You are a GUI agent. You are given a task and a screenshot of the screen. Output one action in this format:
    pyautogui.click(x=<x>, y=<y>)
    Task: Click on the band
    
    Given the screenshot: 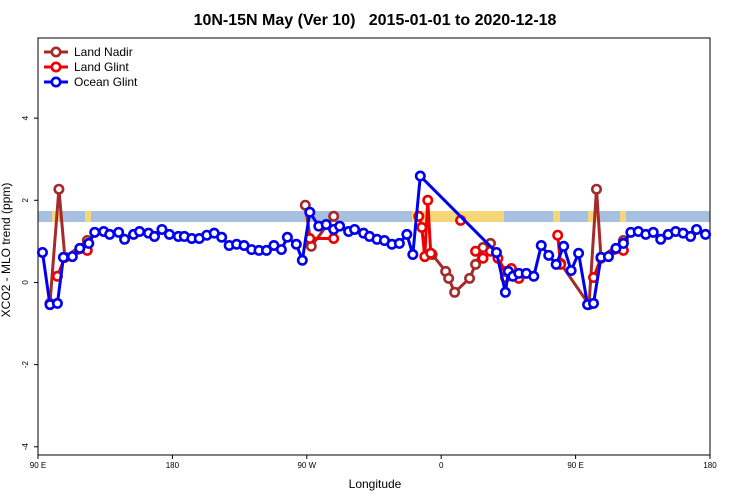 What is the action you would take?
    pyautogui.click(x=374, y=216)
    